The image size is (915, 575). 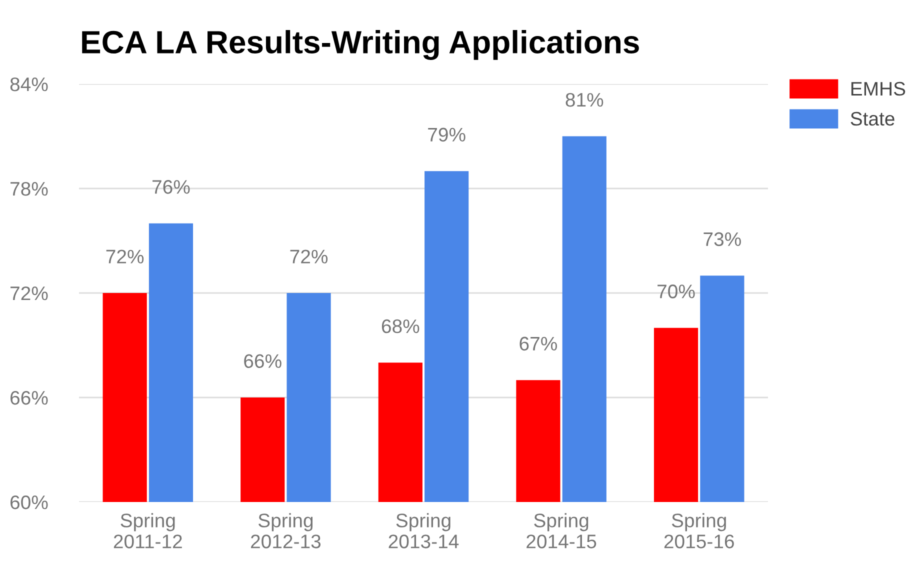 What do you see at coordinates (872, 119) in the screenshot?
I see `legend-label: State` at bounding box center [872, 119].